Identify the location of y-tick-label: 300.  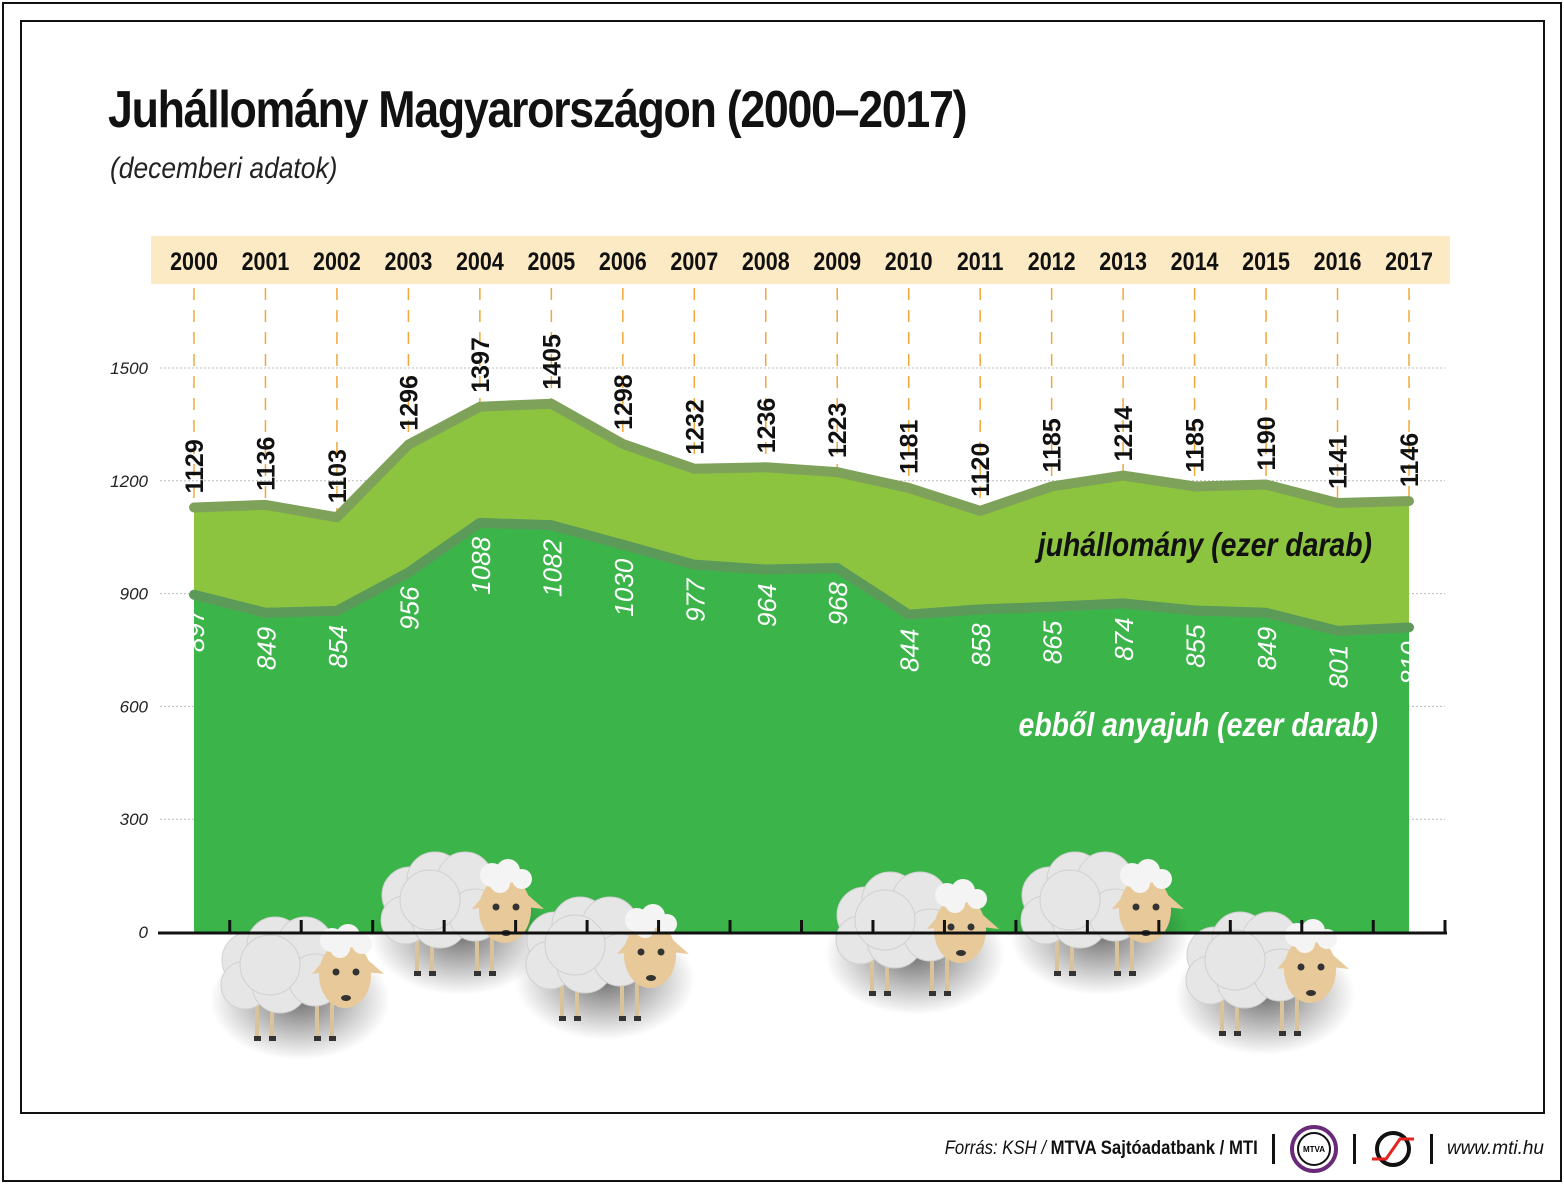
(134, 819).